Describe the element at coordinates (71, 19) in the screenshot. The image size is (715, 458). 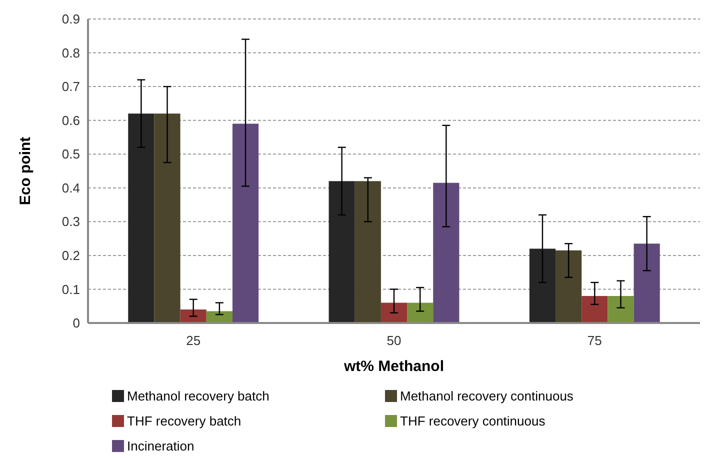
I see `y-tick-label: 0.9` at that location.